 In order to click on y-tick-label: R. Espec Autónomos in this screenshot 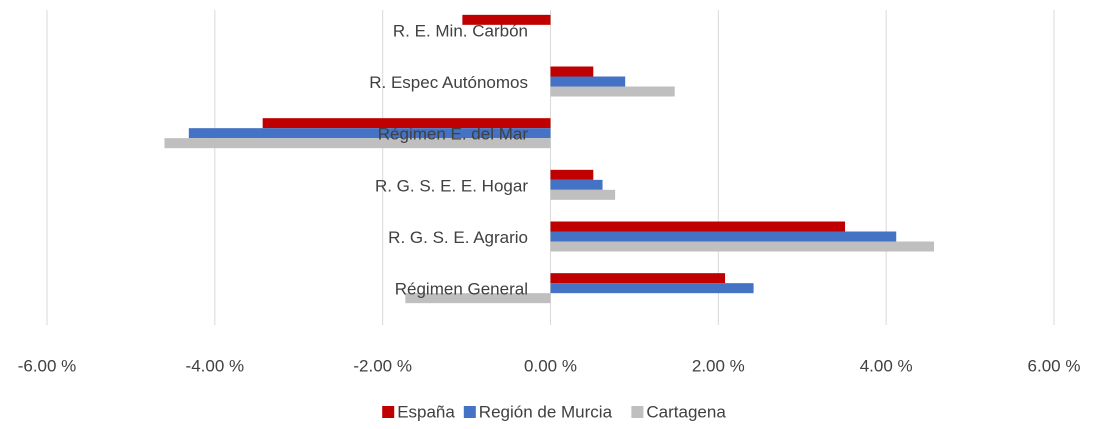, I will do `click(448, 82)`.